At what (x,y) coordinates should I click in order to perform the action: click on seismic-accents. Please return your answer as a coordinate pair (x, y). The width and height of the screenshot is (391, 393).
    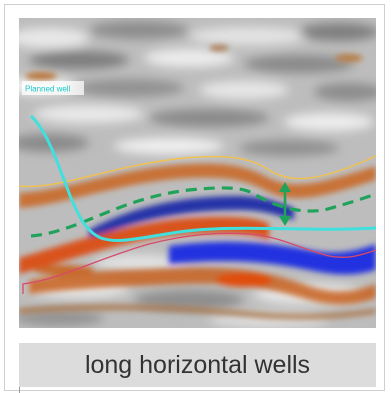
    Looking at the image, I should click on (194, 62).